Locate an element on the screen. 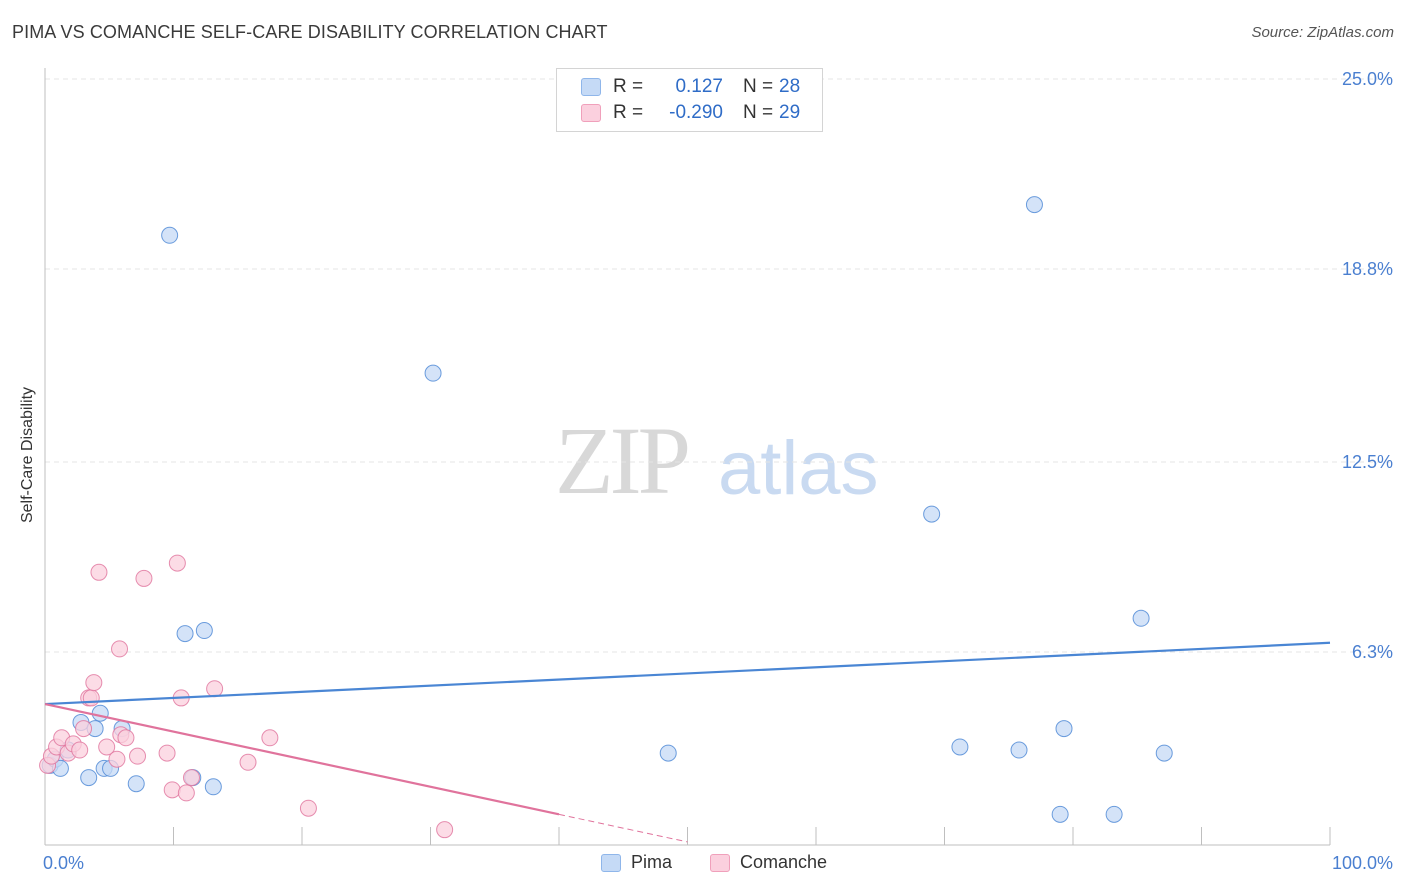 The height and width of the screenshot is (892, 1406). chart-source: Source: ZipAtlas.com is located at coordinates (1322, 32).